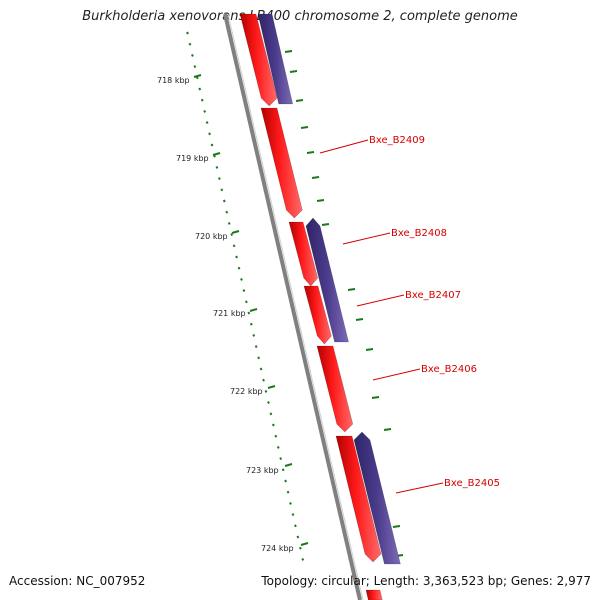 The image size is (600, 600). Describe the element at coordinates (277, 548) in the screenshot. I see `ruler-label-724: 724 kbp` at that location.